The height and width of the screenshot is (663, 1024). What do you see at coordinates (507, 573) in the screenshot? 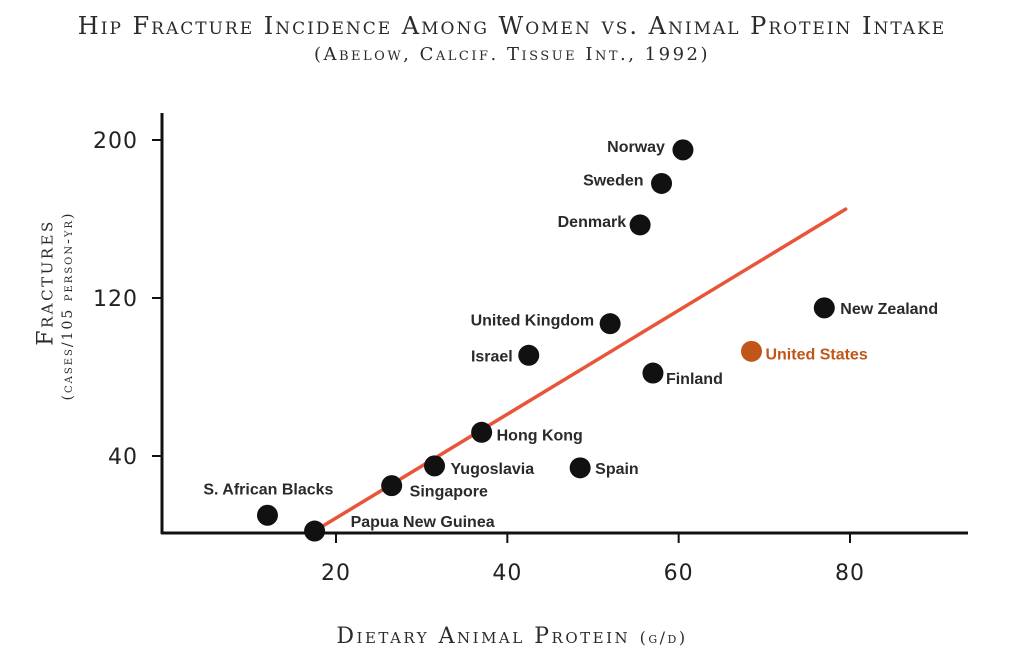
I see `x-tick-label: 40` at bounding box center [507, 573].